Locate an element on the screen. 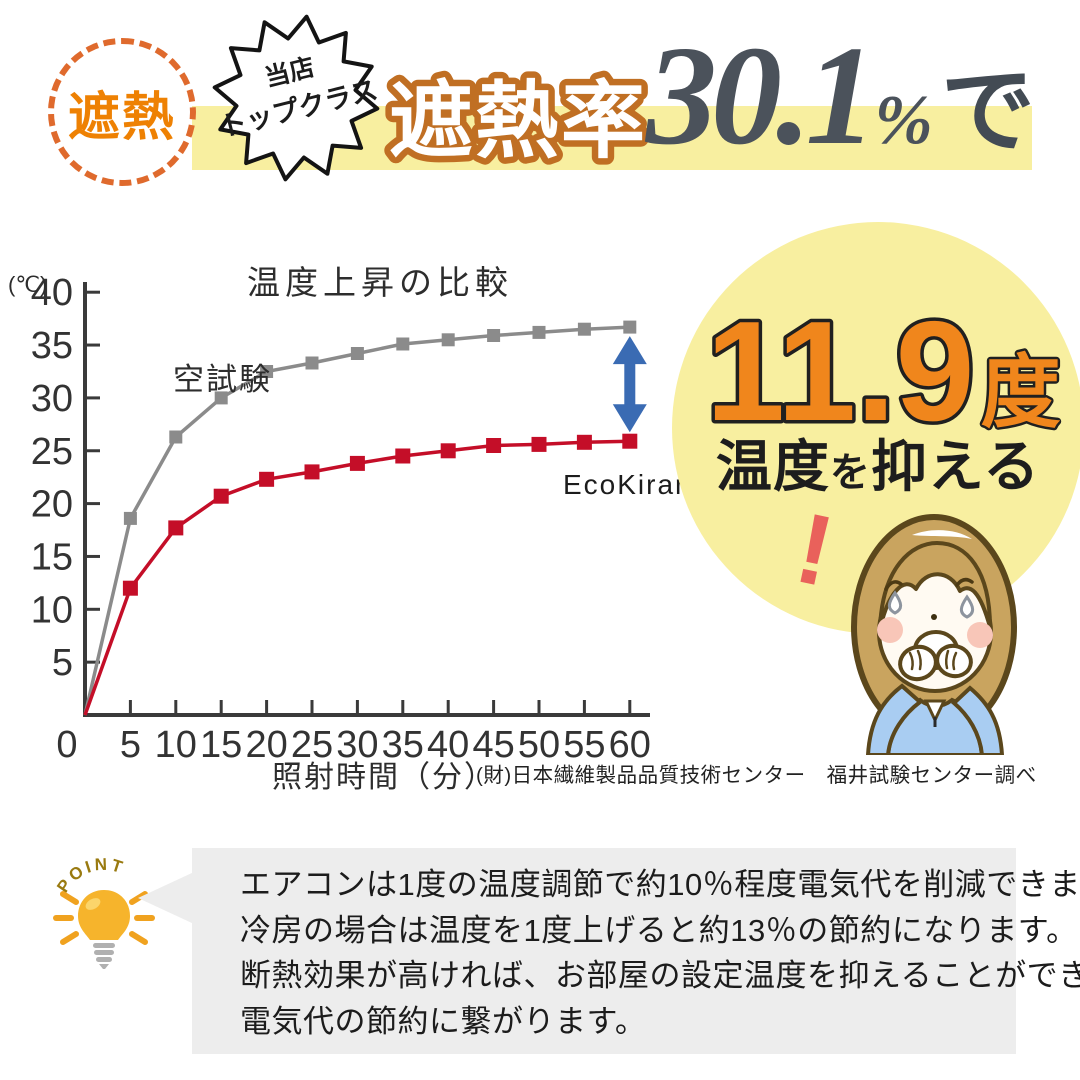  eyebrow-left is located at coordinates (893, 585).